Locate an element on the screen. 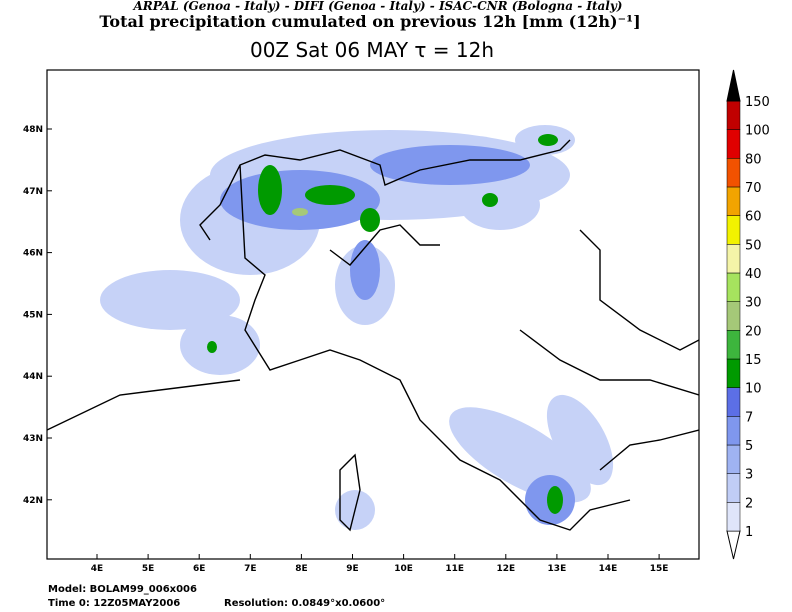 This screenshot has width=792, height=612. x-tick-label: 13E is located at coordinates (557, 569).